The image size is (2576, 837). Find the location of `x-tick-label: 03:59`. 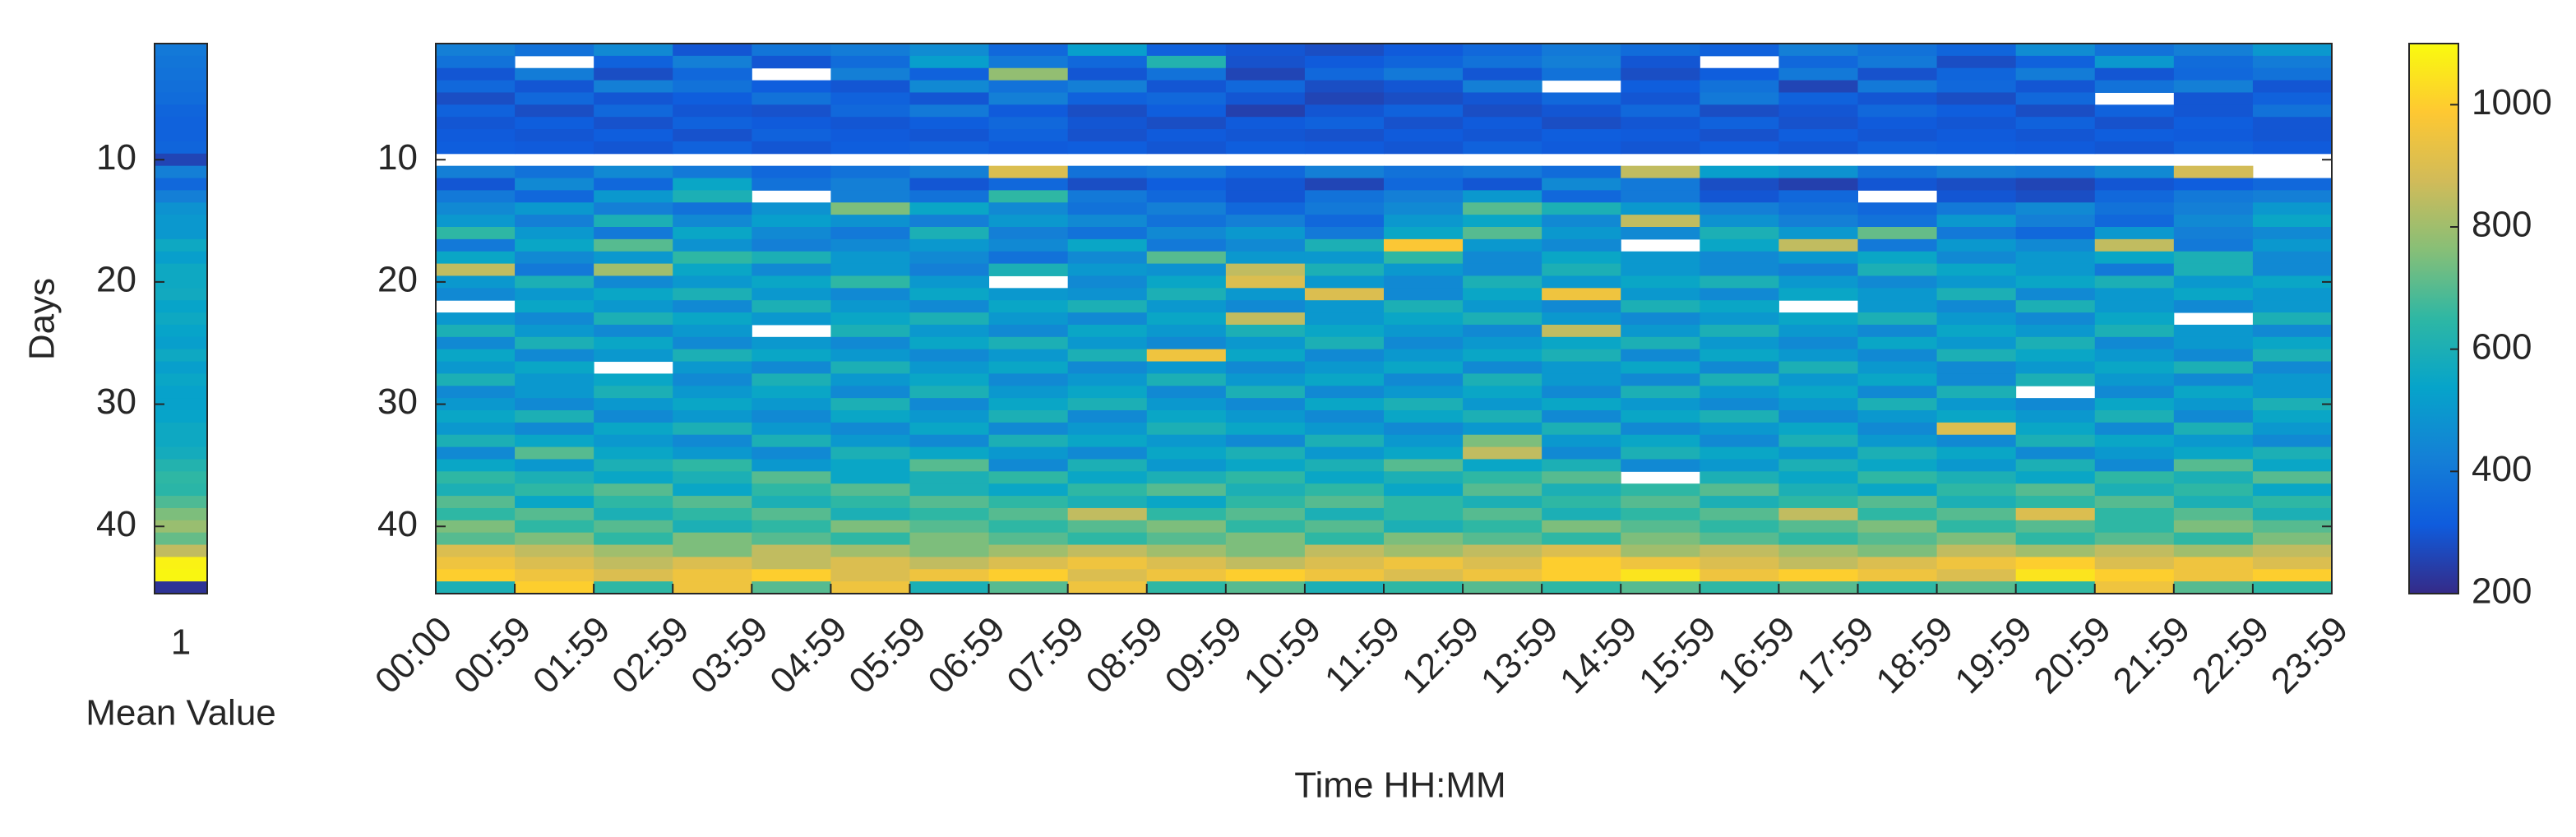

x-tick-label: 03:59 is located at coordinates (729, 655).